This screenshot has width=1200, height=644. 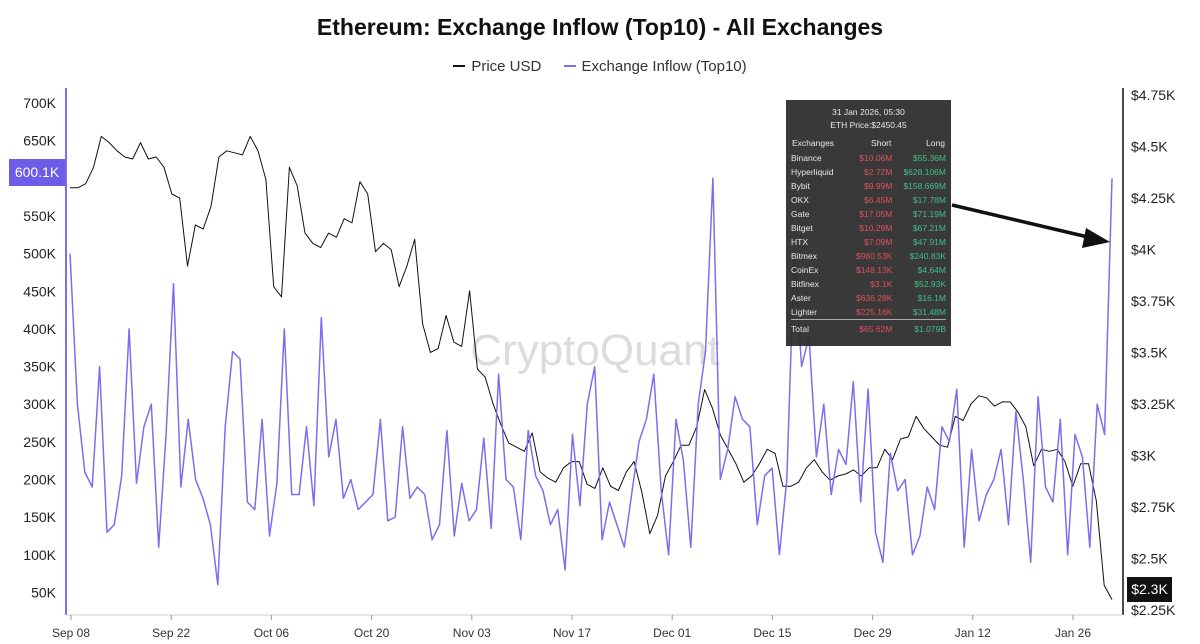 I want to click on right-axis-value-badge: $2.3K, so click(x=1149, y=589).